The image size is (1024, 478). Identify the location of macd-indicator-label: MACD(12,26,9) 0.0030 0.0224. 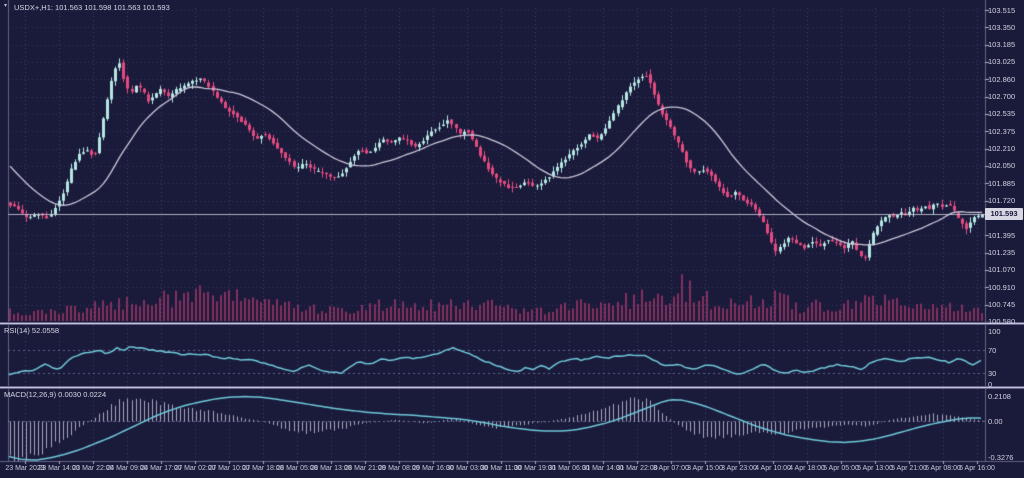
(55, 394).